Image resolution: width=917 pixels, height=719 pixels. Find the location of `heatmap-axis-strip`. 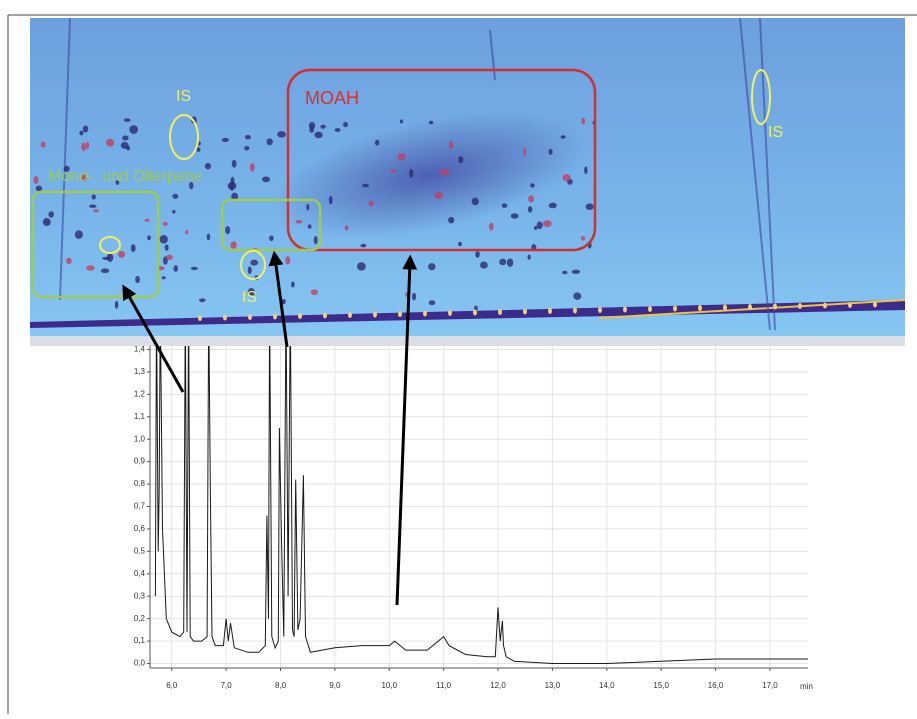

heatmap-axis-strip is located at coordinates (467, 341).